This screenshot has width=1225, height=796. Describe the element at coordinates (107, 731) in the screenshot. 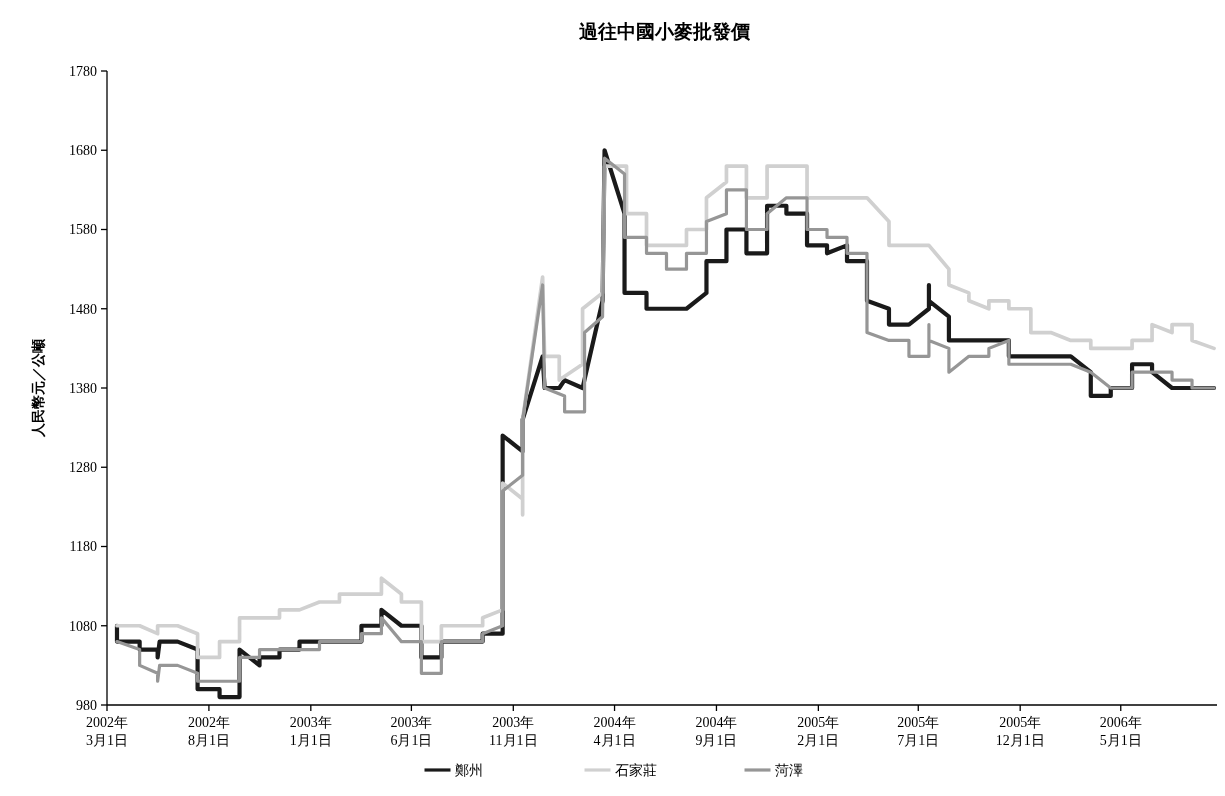

I see `x-tick-label: 2002年 3月1日` at that location.